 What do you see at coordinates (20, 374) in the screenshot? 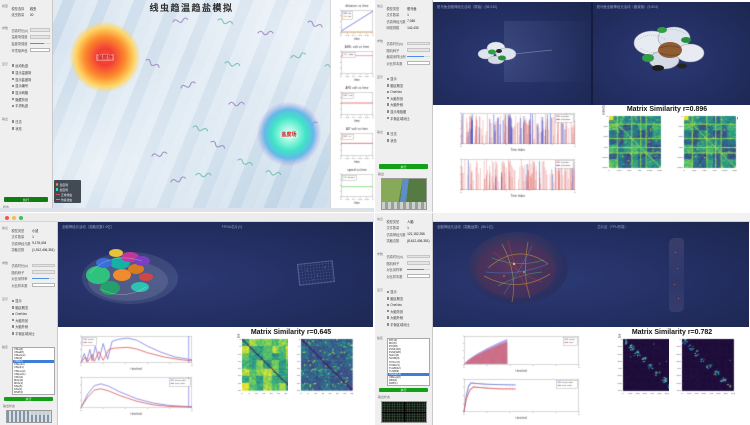
I see `region-list-item: VISpor(1)` at bounding box center [20, 374].